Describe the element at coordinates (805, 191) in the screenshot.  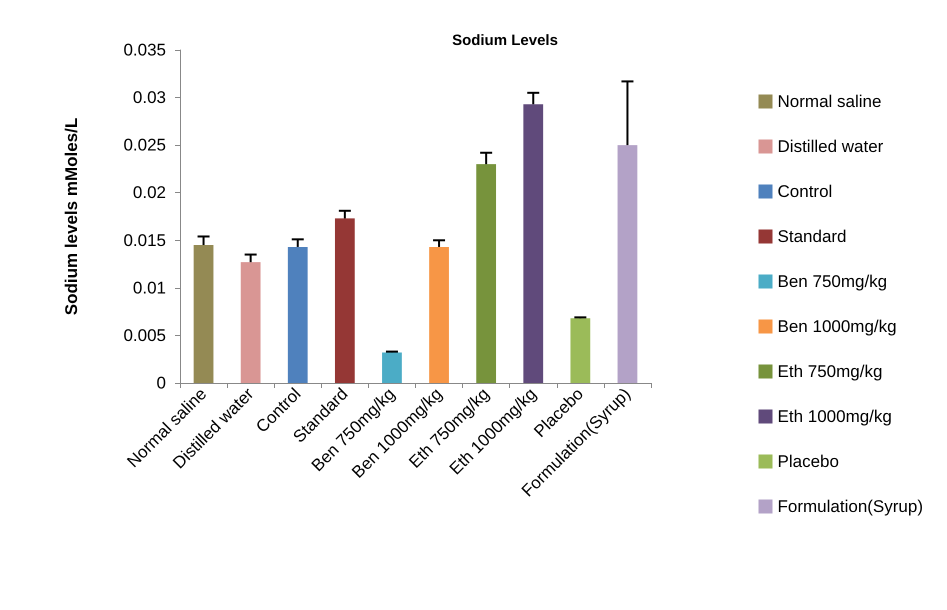
I see `legend-label: Control` at that location.